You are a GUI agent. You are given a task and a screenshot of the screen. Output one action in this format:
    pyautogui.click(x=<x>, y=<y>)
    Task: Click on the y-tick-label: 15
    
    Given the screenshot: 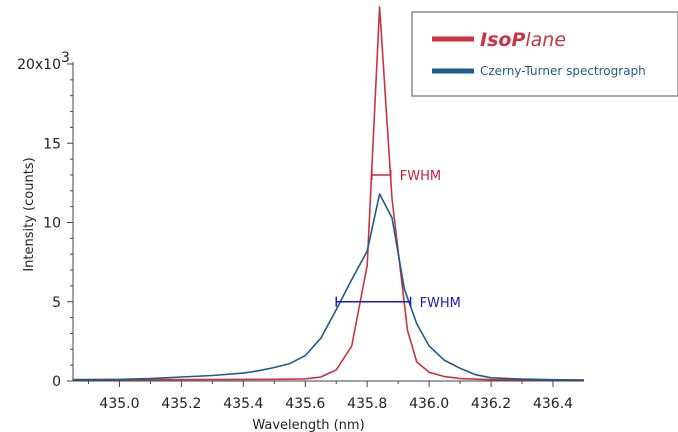 What is the action you would take?
    pyautogui.click(x=52, y=144)
    